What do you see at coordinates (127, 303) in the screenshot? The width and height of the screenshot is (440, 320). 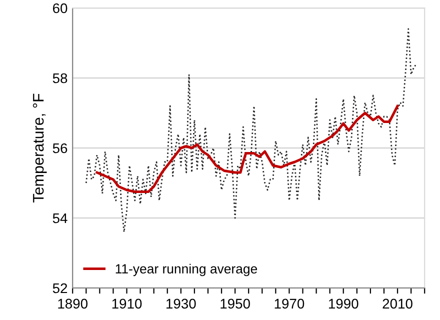 I see `x-tick-label: 1910` at bounding box center [127, 303].